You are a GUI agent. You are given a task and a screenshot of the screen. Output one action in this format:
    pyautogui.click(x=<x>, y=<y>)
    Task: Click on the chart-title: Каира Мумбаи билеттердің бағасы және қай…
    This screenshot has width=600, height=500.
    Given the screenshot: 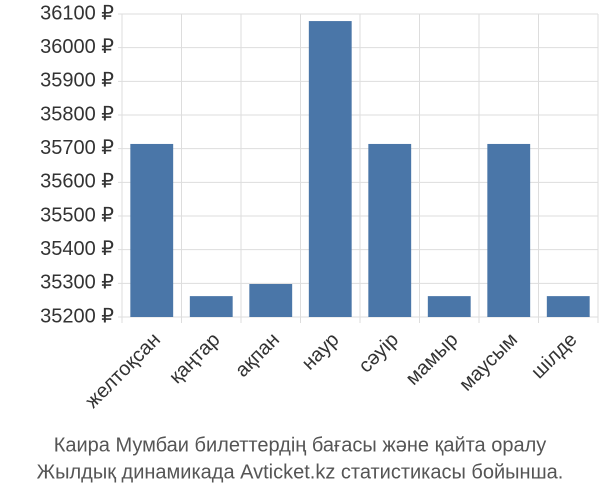 What is the action you would take?
    pyautogui.click(x=300, y=445)
    